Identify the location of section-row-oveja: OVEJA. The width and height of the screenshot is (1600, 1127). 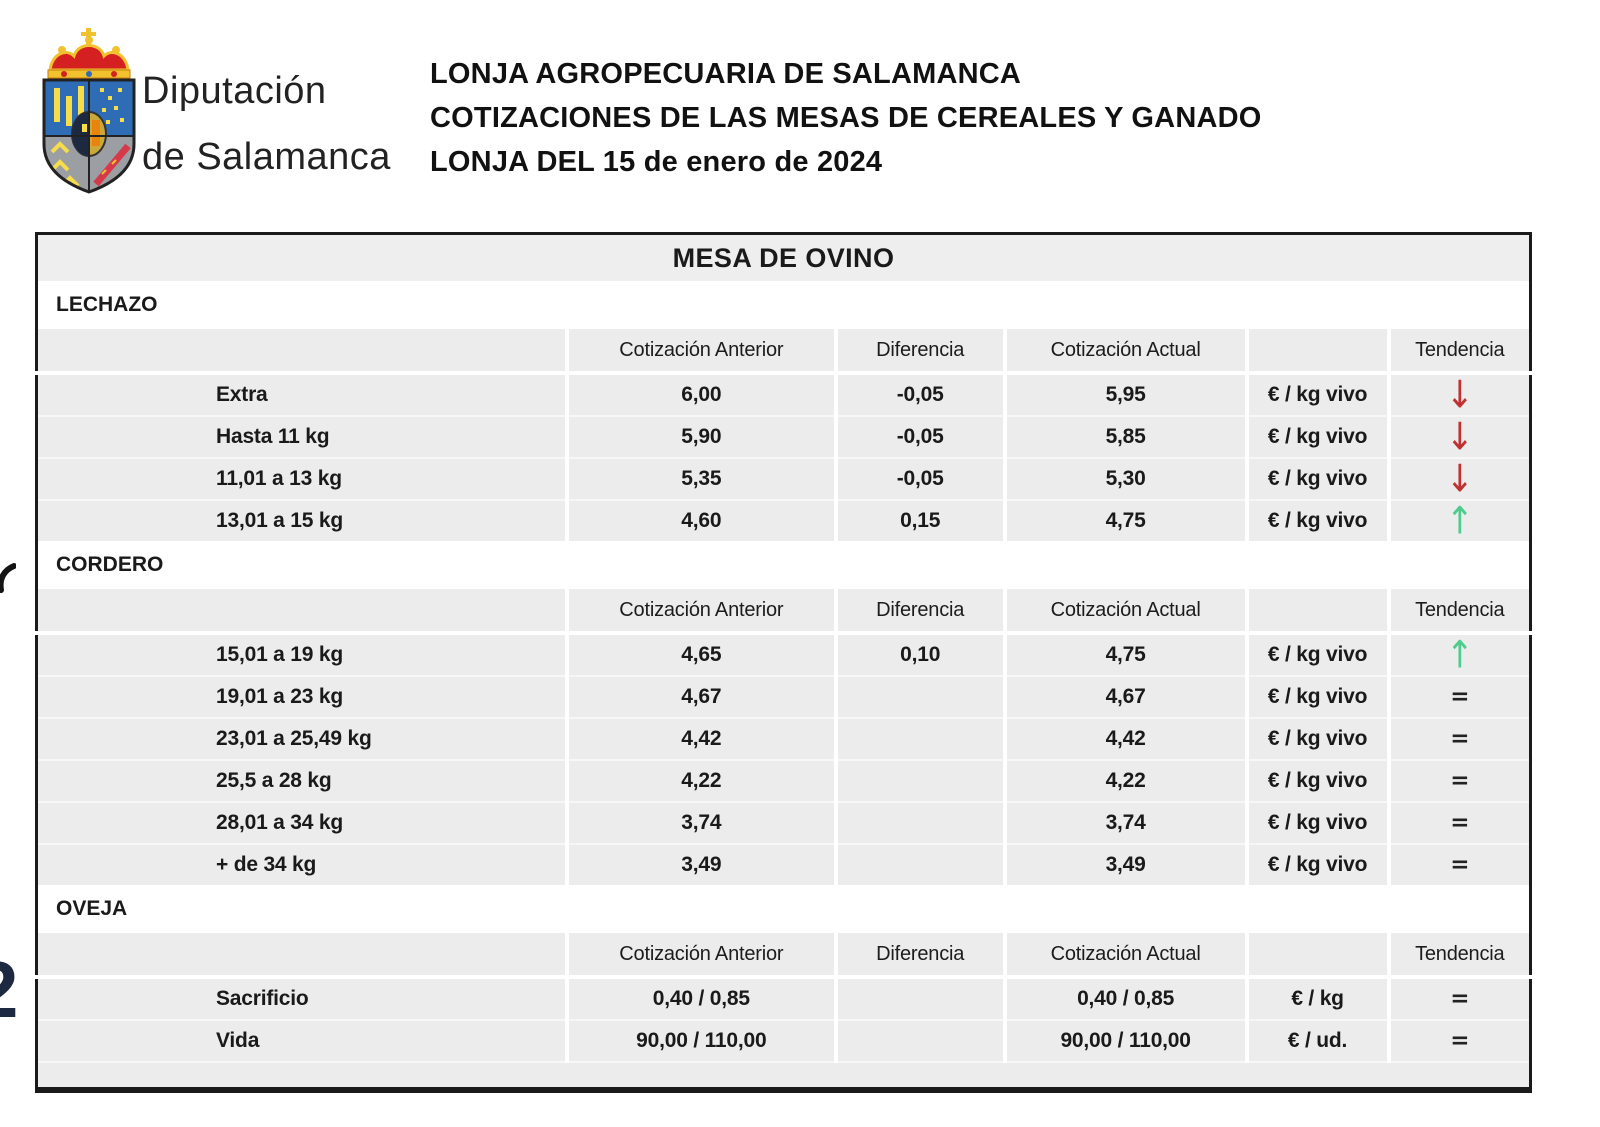
(783, 909).